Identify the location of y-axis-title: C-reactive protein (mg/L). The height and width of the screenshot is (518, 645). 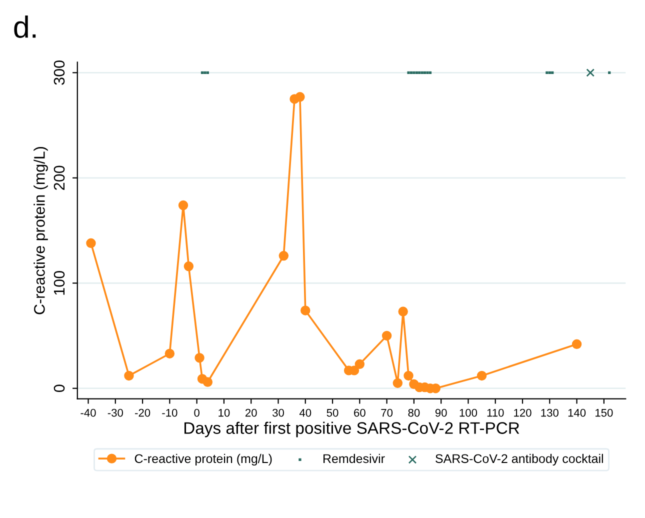
(41, 230).